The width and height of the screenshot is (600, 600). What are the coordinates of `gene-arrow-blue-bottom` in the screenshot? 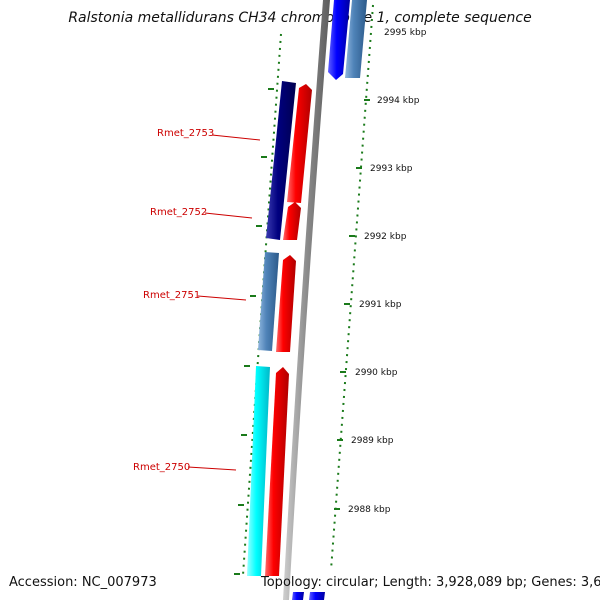 It's located at (298, 596).